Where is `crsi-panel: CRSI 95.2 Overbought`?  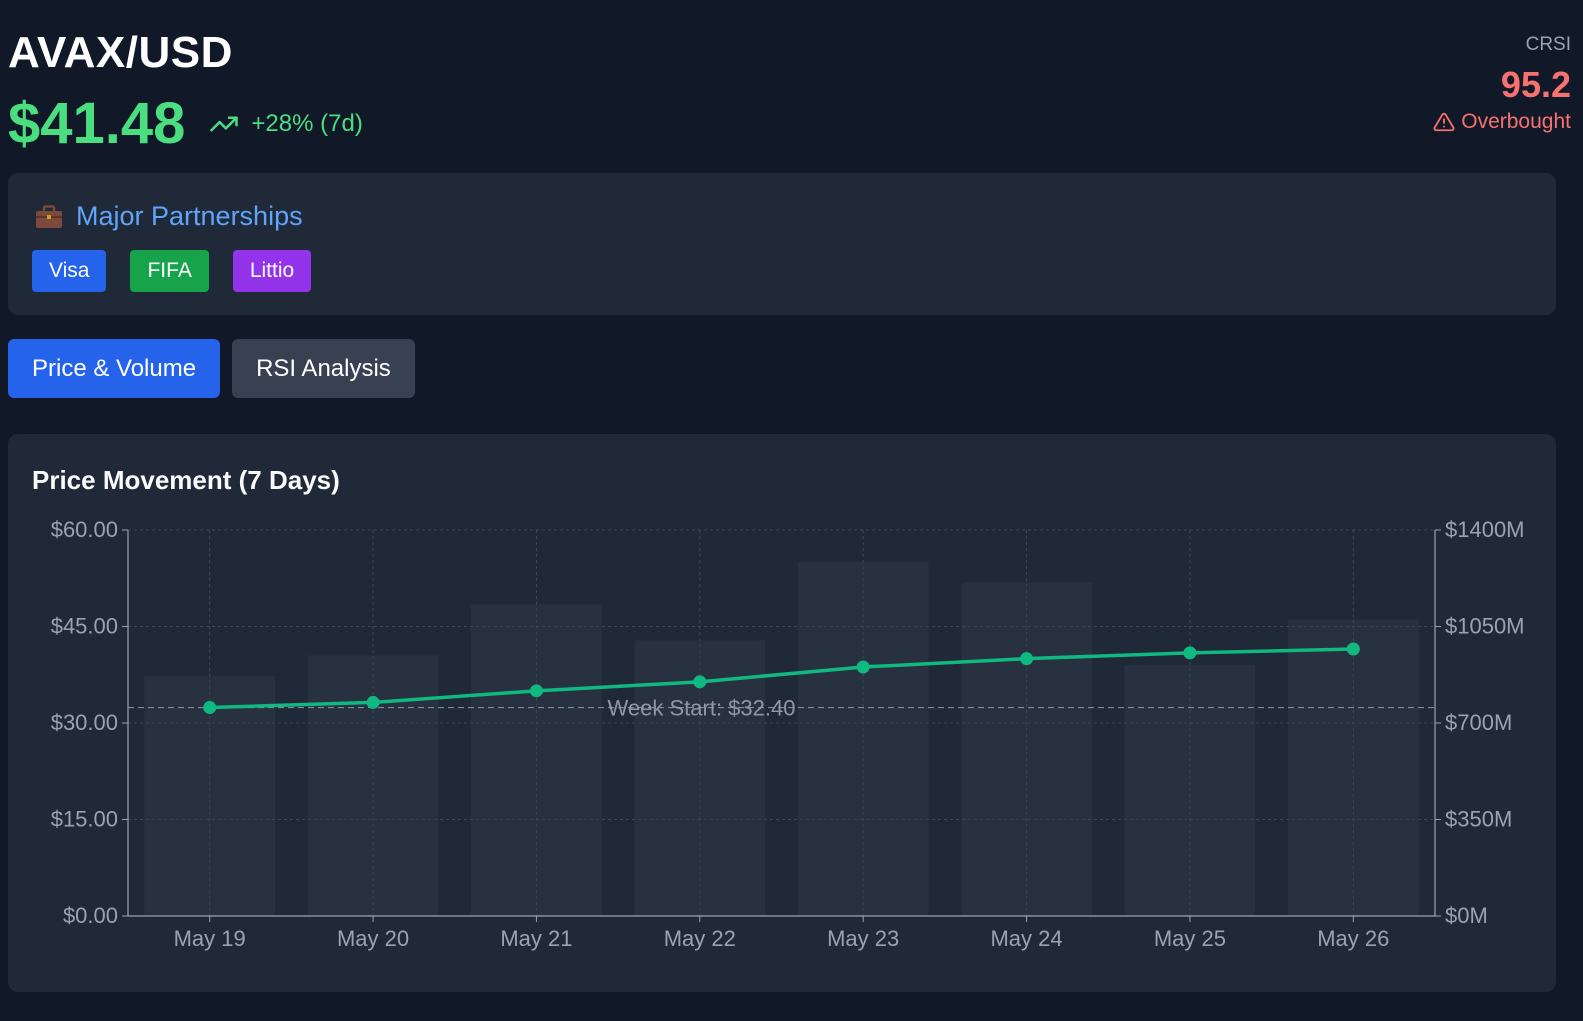 crsi-panel: CRSI 95.2 Overbought is located at coordinates (1502, 84).